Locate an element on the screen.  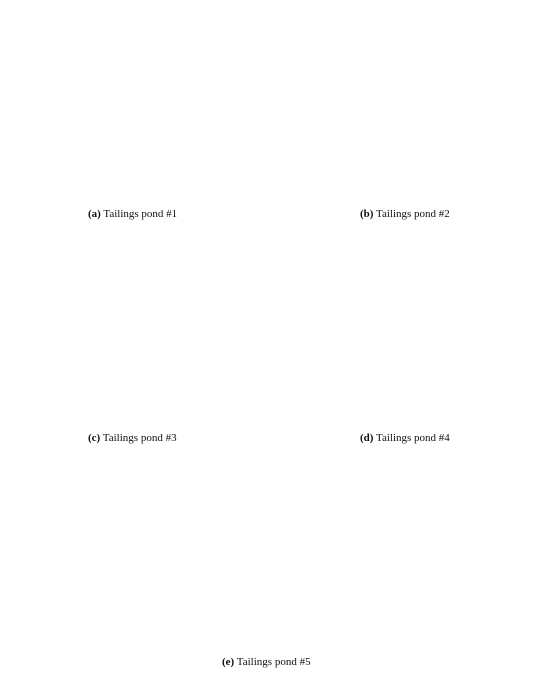
caption-text: Tailings pond #3 is located at coordinates (139, 438).